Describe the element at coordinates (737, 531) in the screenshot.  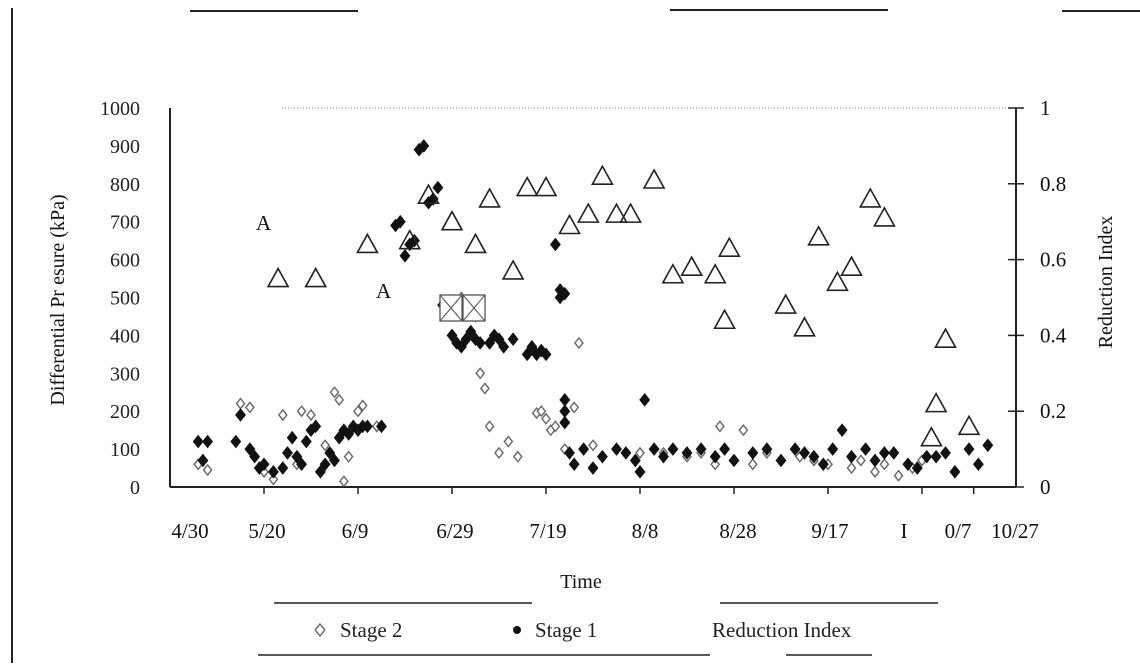
I see `x-tick-label: 8/28` at that location.